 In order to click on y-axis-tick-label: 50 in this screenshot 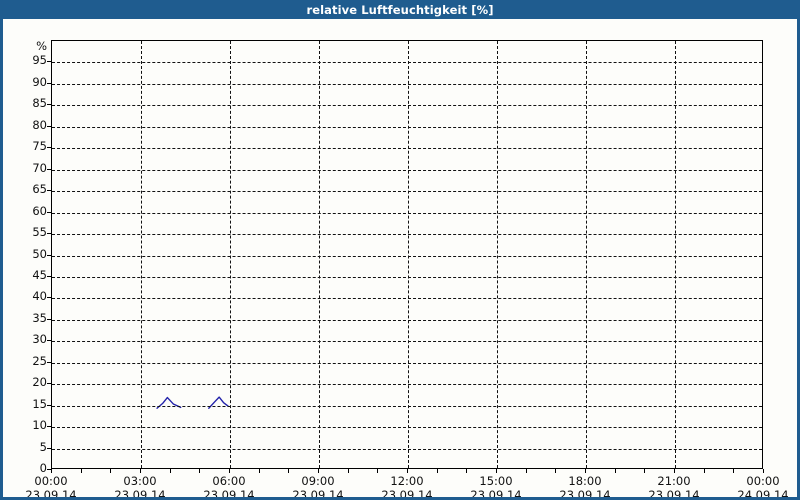, I will do `click(39, 253)`.